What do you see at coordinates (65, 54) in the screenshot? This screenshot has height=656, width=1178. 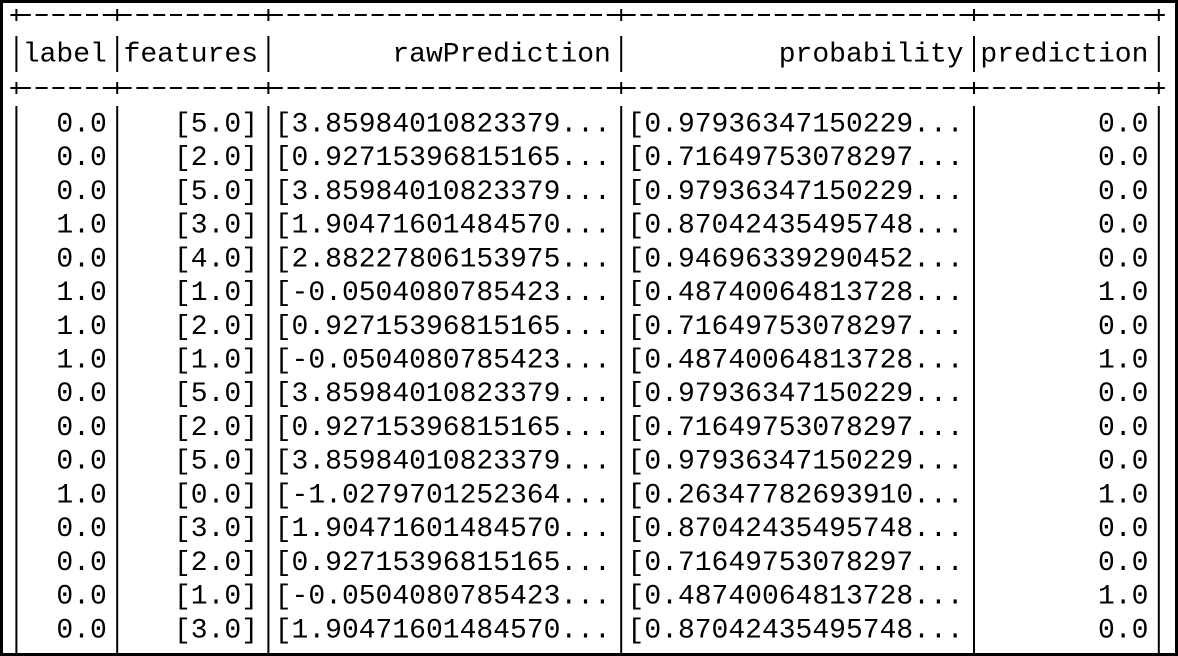 I see `column-header: label` at bounding box center [65, 54].